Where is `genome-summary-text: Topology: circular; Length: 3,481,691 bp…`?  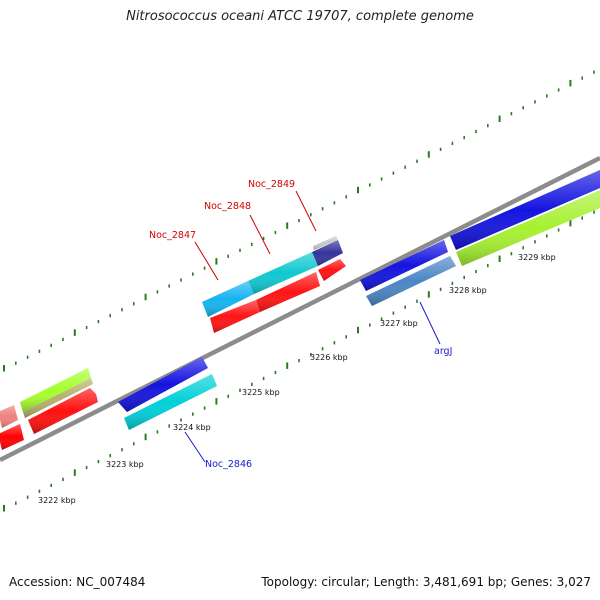 genome-summary-text: Topology: circular; Length: 3,481,691 bp… is located at coordinates (426, 582).